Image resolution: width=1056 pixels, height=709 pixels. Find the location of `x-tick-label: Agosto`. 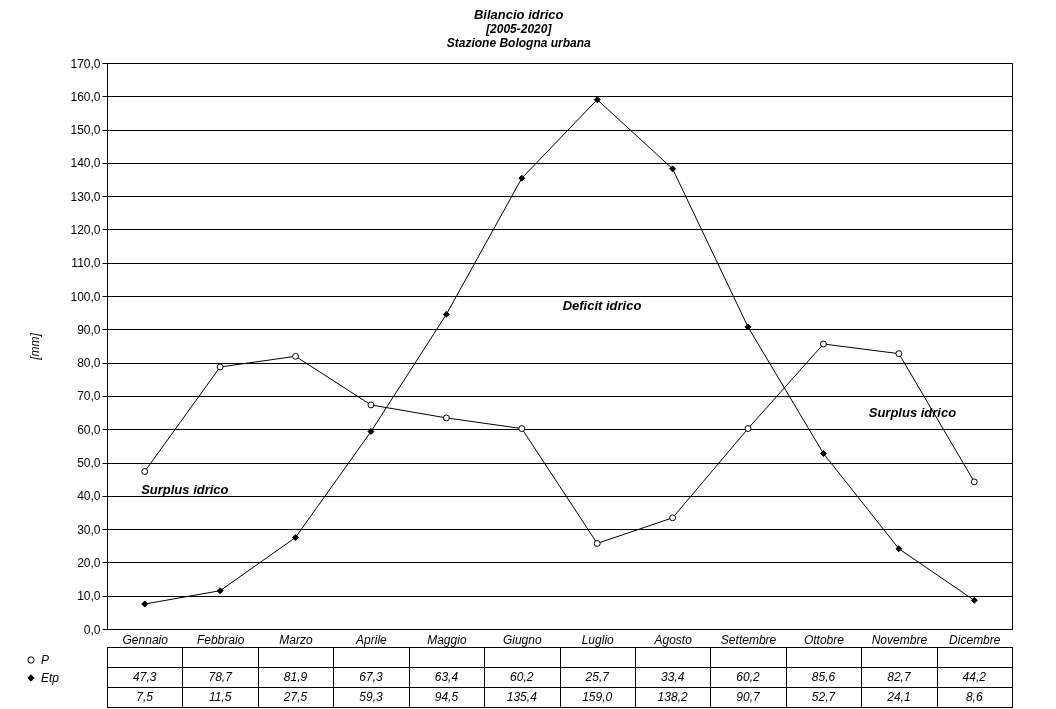

x-tick-label: Agosto is located at coordinates (673, 639).